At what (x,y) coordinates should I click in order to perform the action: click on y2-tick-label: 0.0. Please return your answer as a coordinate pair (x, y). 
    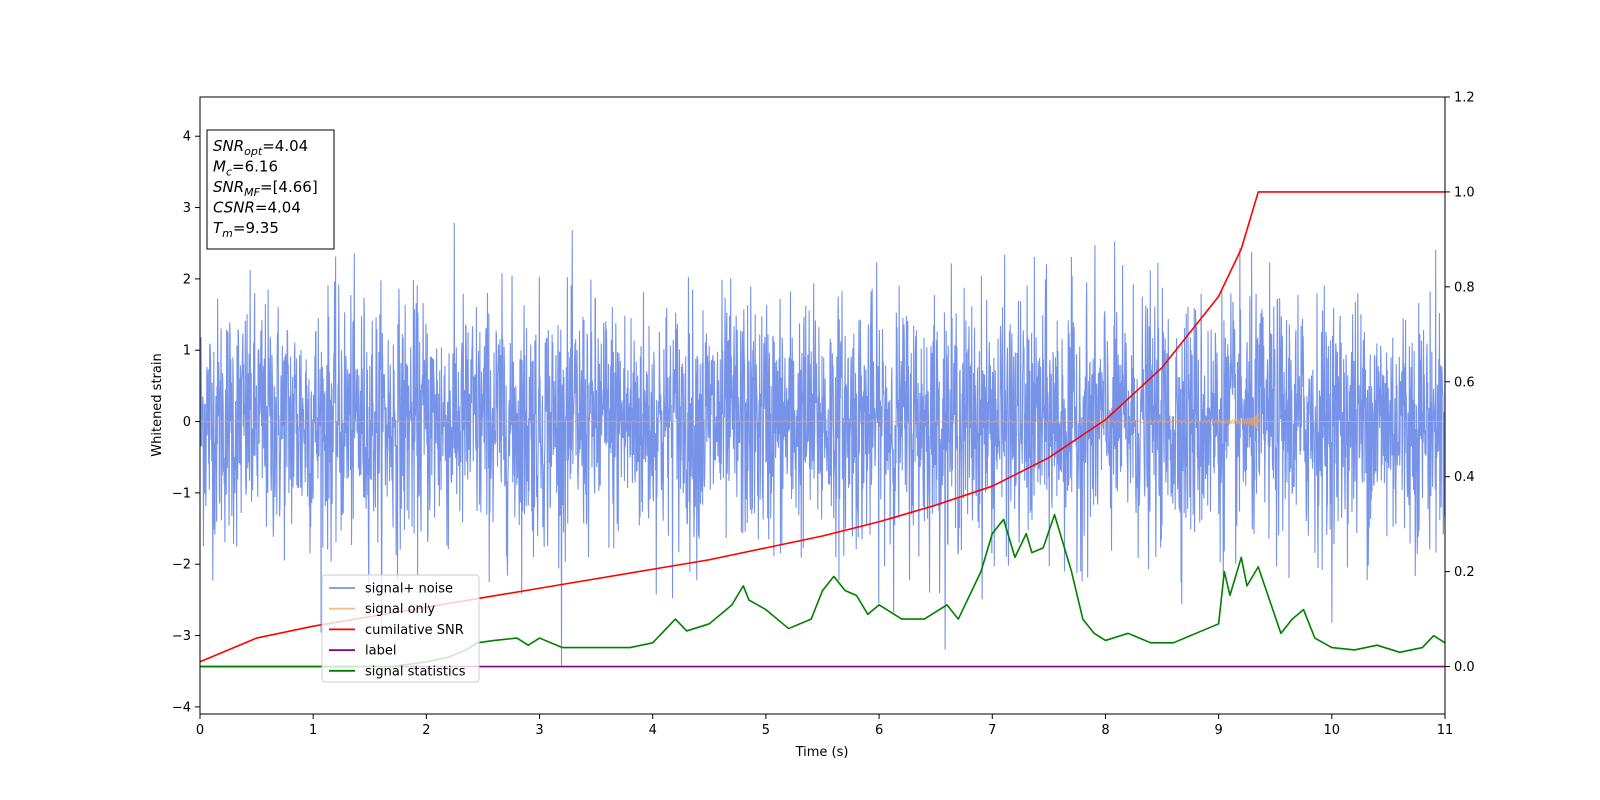
    Looking at the image, I should click on (1464, 667).